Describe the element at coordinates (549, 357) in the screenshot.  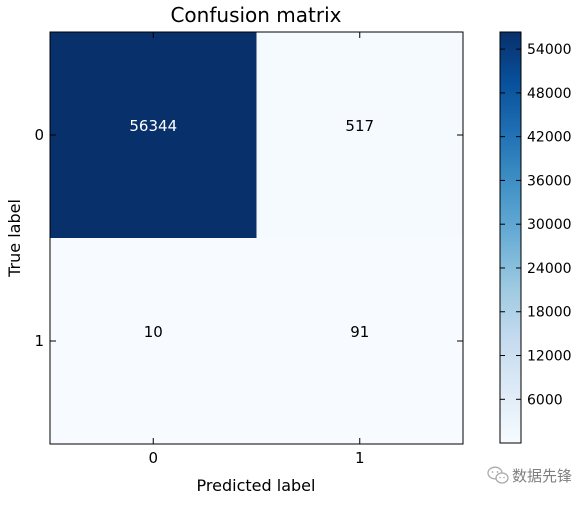
I see `colorbar-tick-label: 12000` at that location.